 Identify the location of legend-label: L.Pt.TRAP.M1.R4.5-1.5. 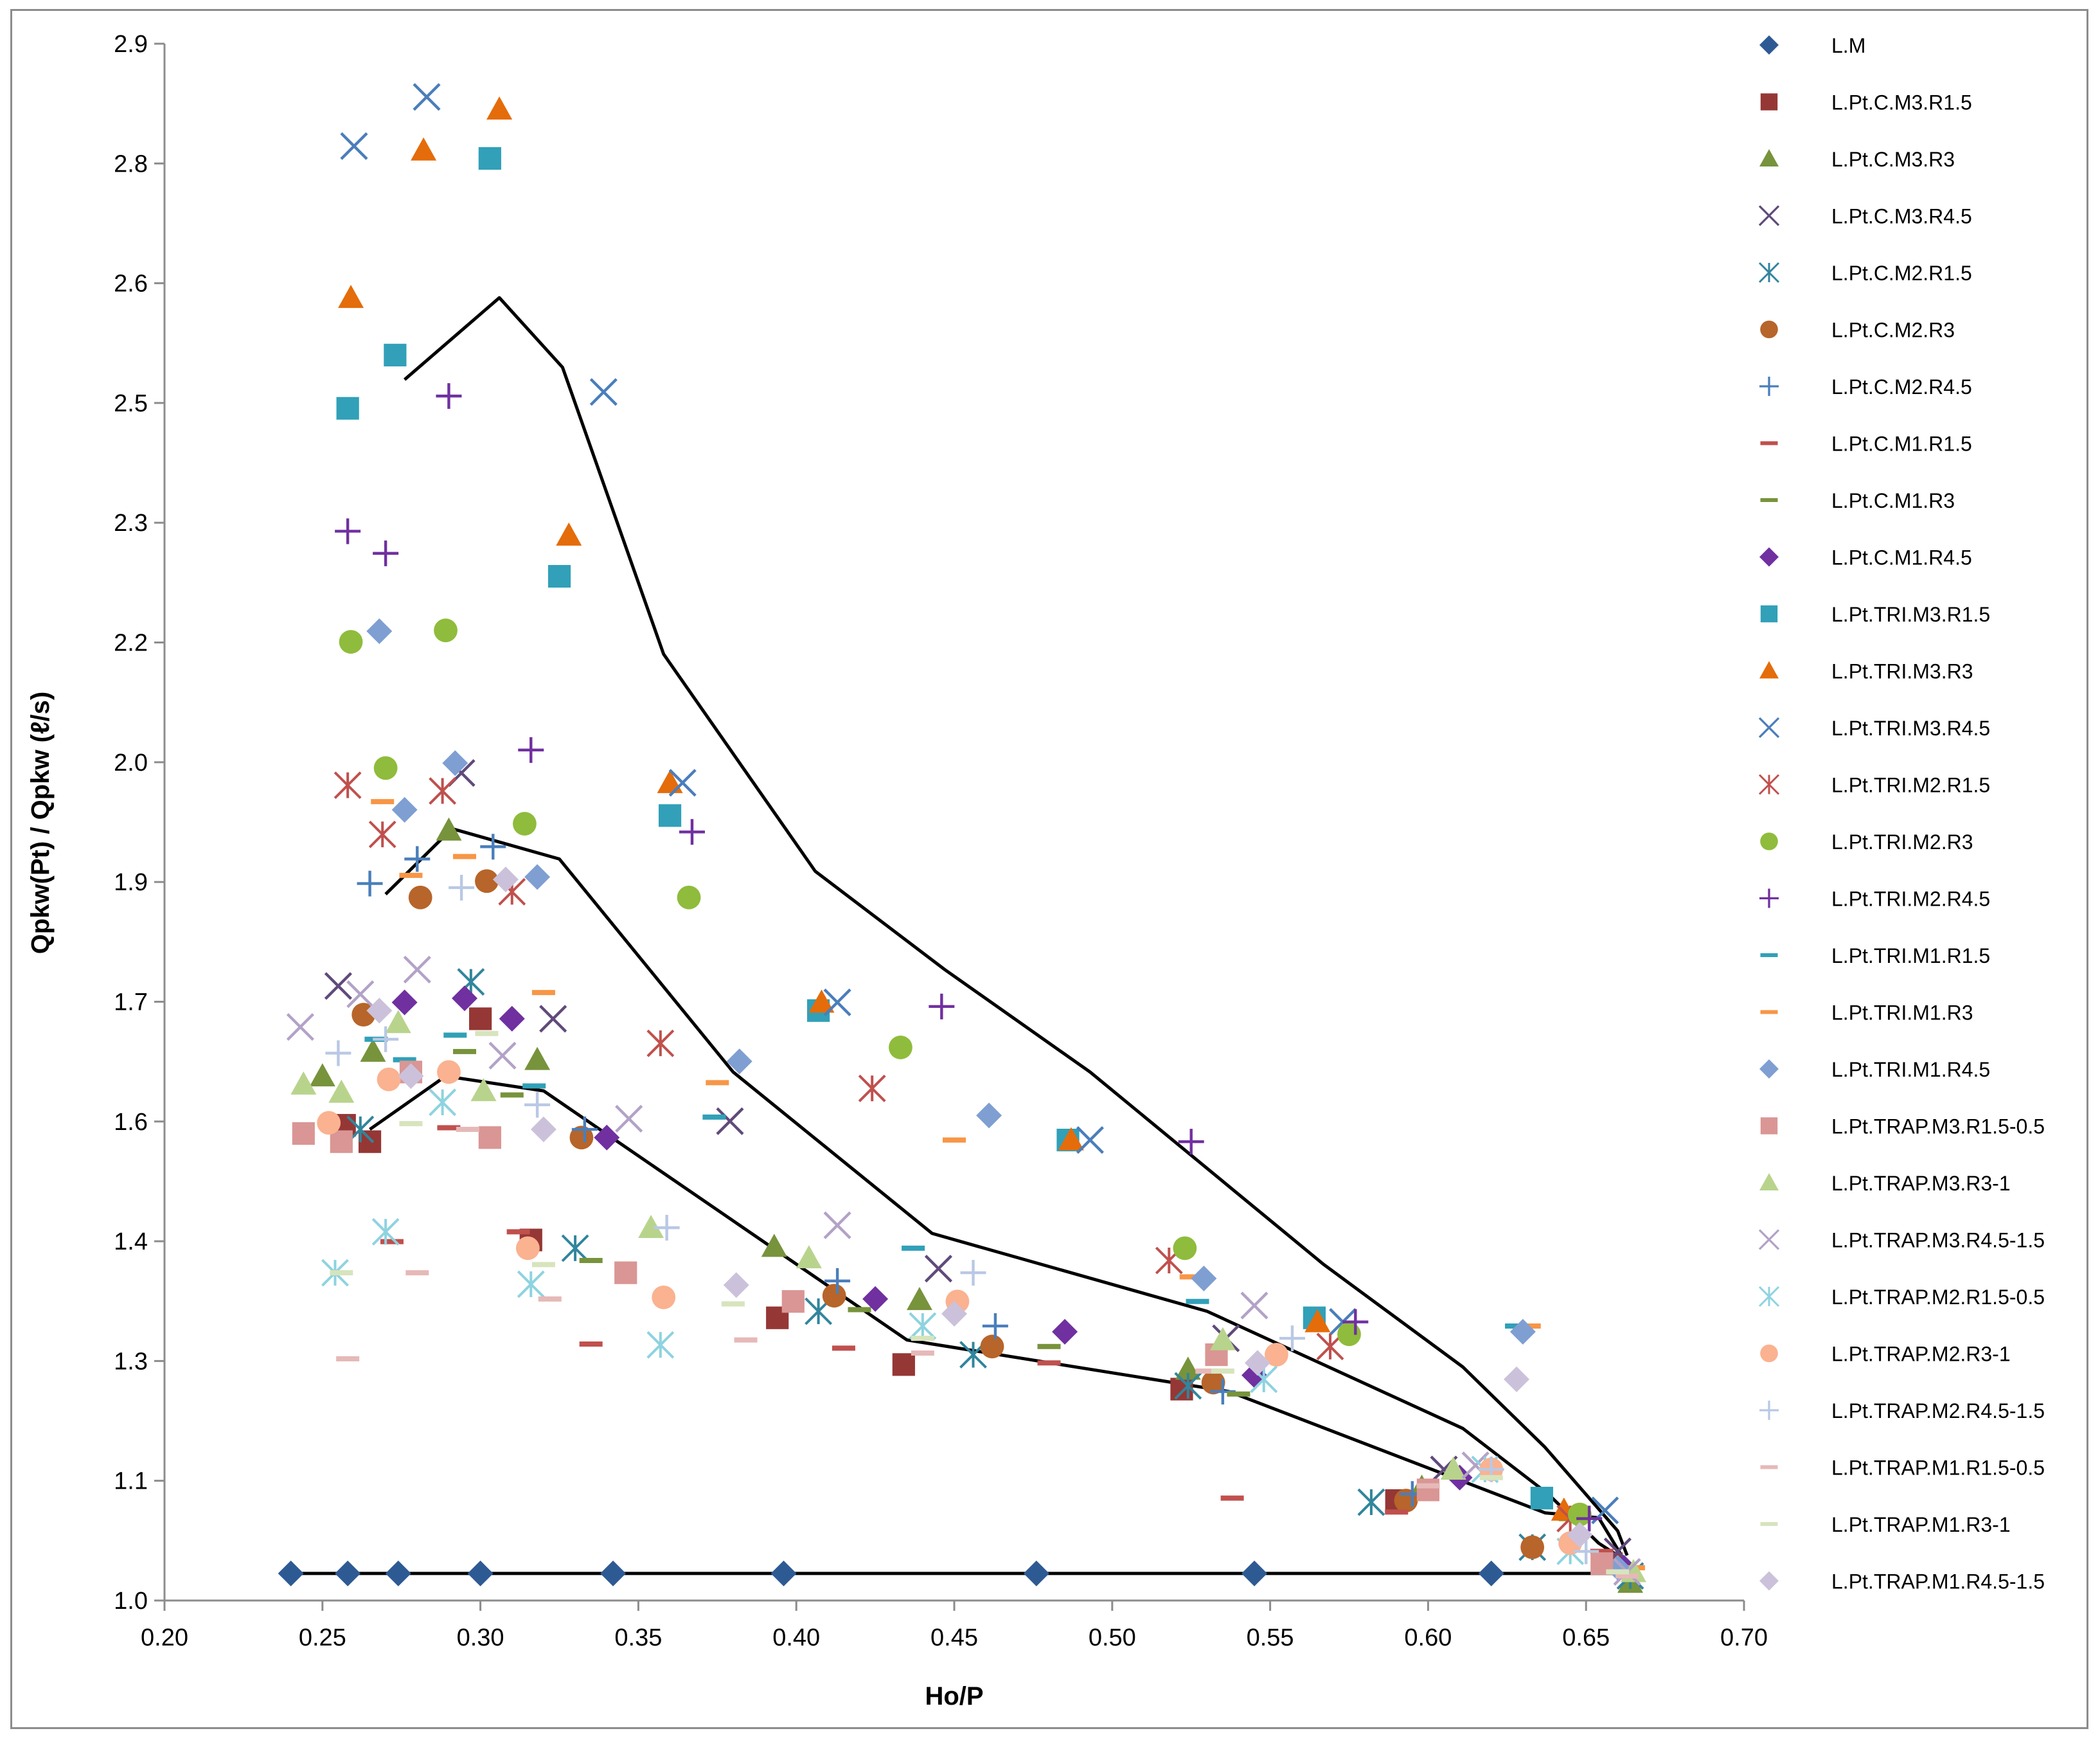
(1938, 1581).